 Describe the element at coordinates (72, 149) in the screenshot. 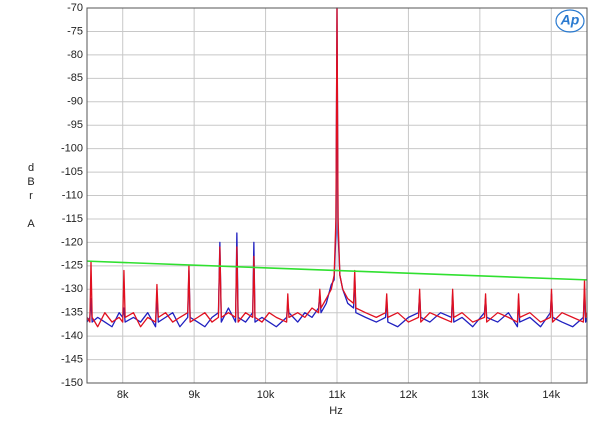

I see `y-tick-label: -100` at that location.